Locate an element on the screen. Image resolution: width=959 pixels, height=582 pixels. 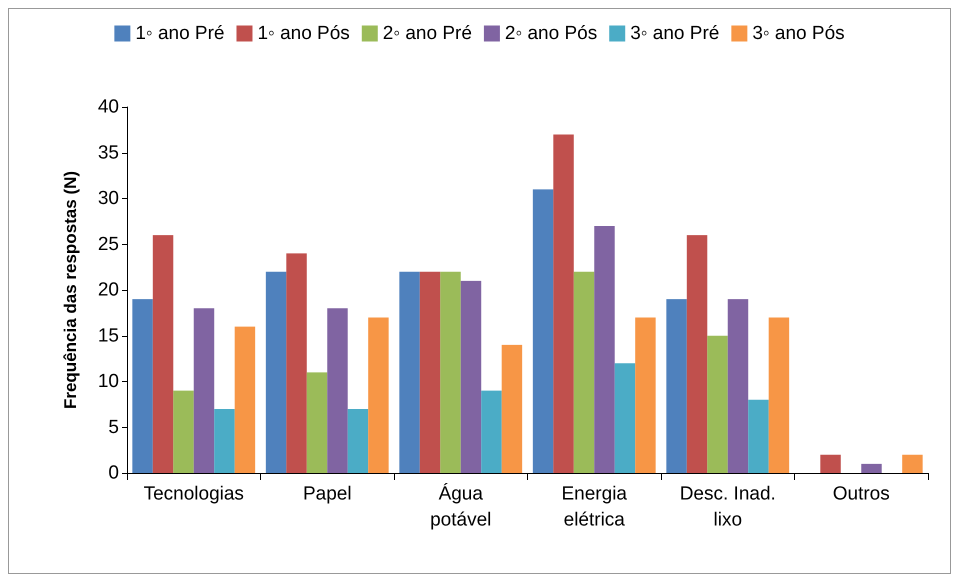
legend-label: 1◦ ano Pós is located at coordinates (303, 33).